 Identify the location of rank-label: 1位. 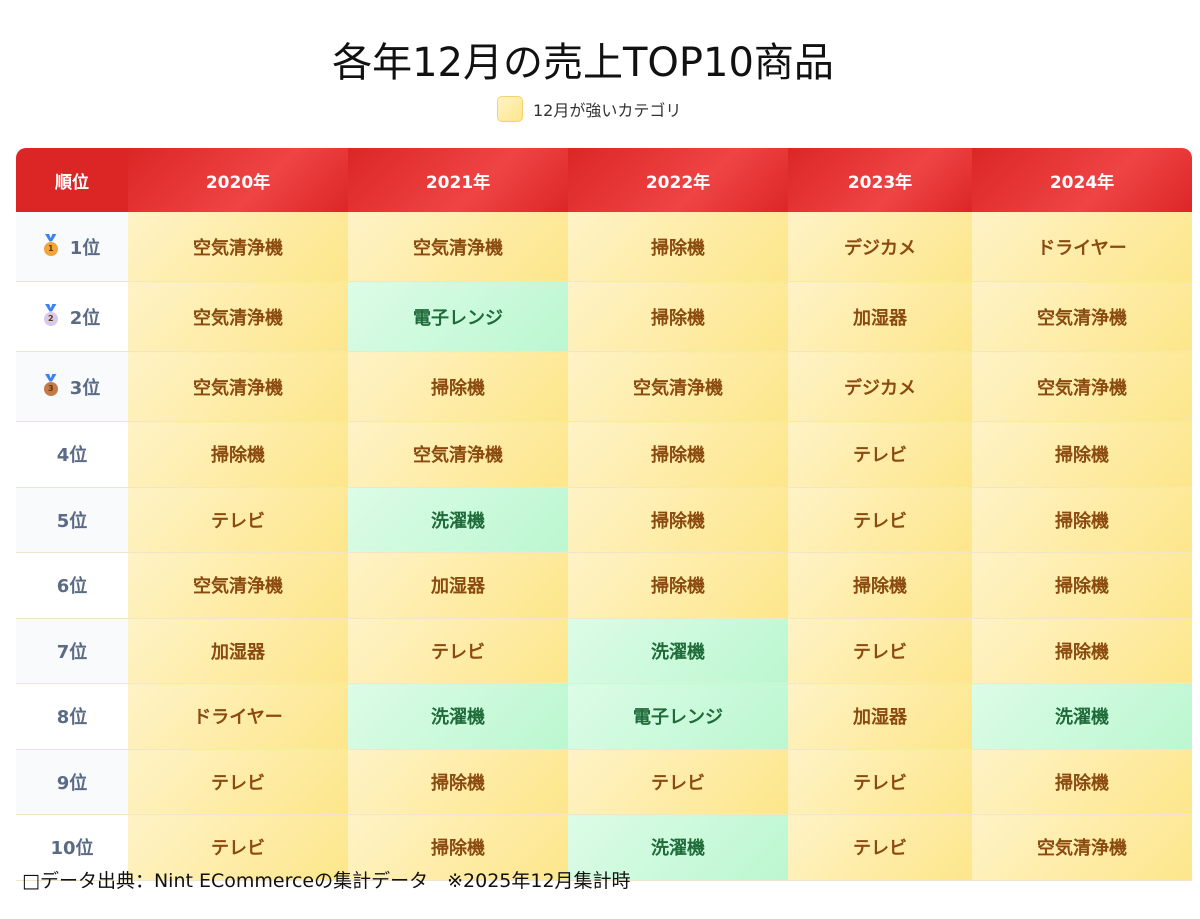
(85, 248).